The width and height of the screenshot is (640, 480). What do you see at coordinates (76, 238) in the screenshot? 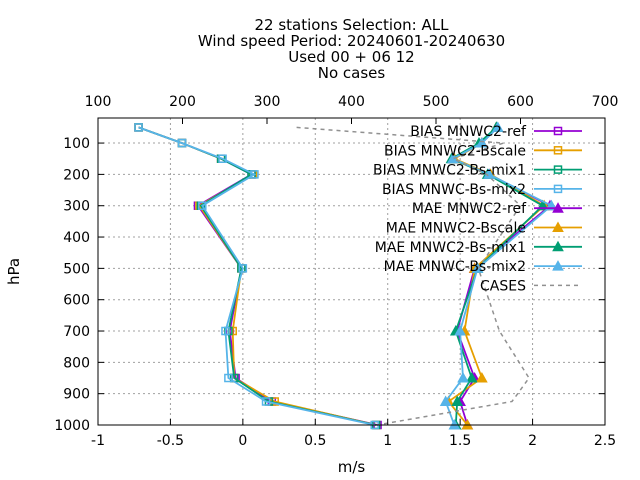
I see `y-tick-label: 400` at bounding box center [76, 238].